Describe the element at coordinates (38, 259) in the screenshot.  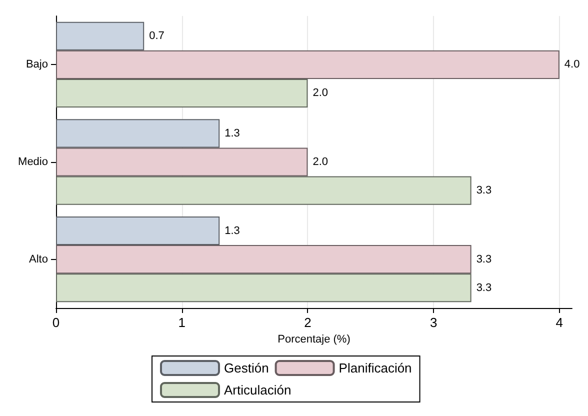
I see `y-tick-label: Alto` at that location.